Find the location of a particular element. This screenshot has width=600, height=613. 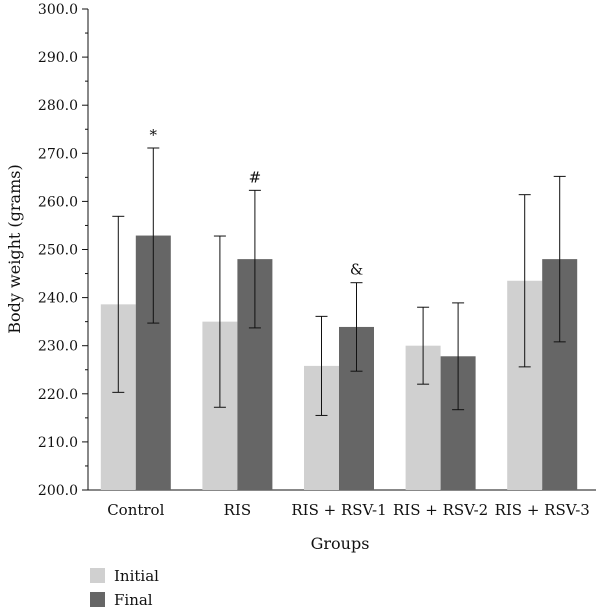

y-tick-label: 250.0 is located at coordinates (58, 251).